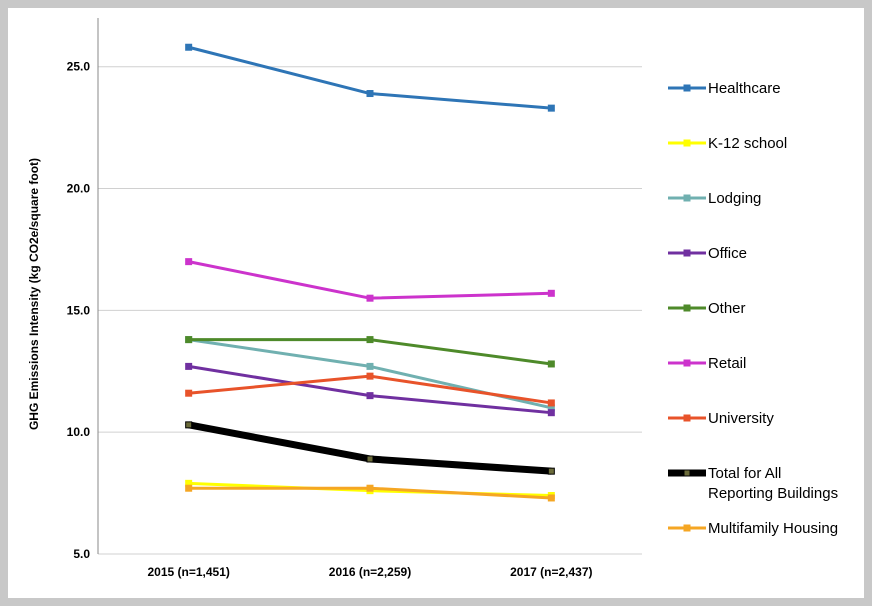 This screenshot has width=872, height=606. What do you see at coordinates (79, 189) in the screenshot?
I see `y-tick-label: 20.0` at bounding box center [79, 189].